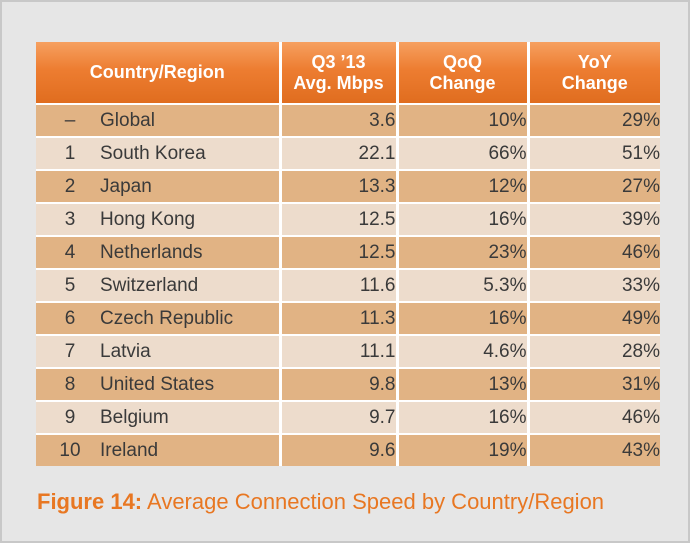 This screenshot has height=543, width=690. I want to click on rank: 3, so click(70, 219).